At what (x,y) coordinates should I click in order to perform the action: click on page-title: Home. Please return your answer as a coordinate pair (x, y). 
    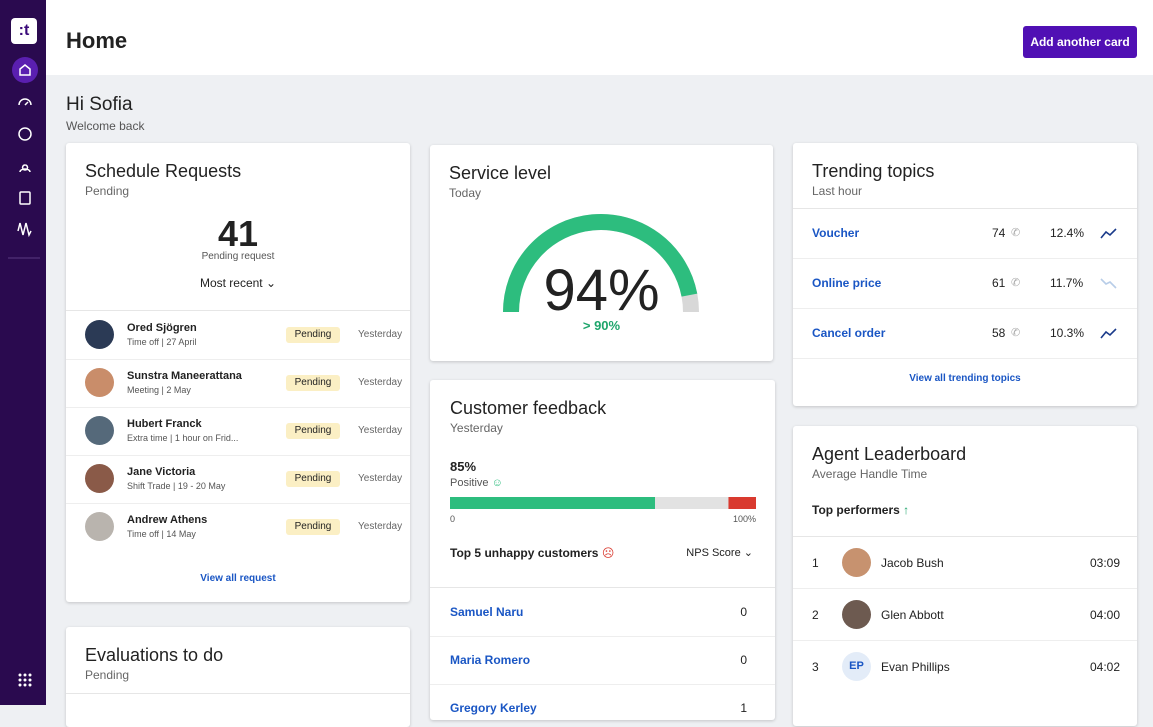
    Looking at the image, I should click on (97, 40).